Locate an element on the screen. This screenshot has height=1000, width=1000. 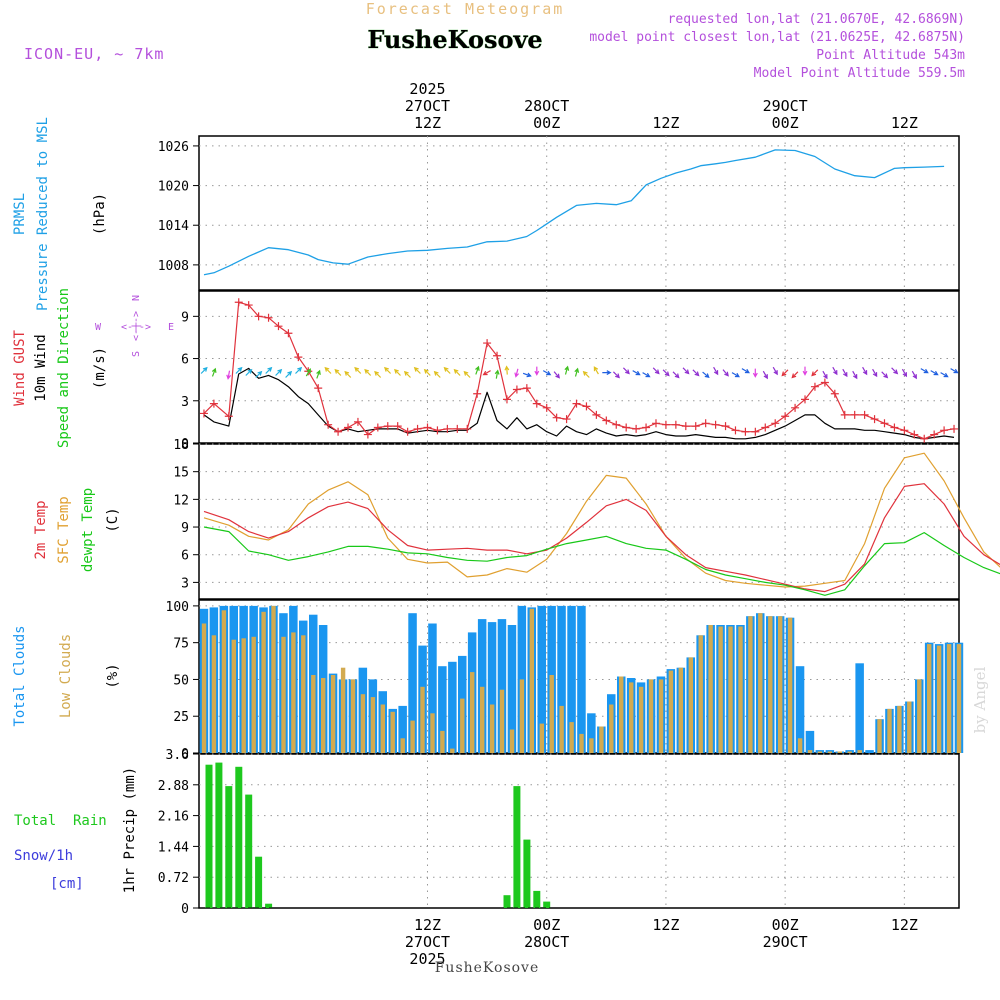
watermark: by Angel is located at coordinates (980, 699).